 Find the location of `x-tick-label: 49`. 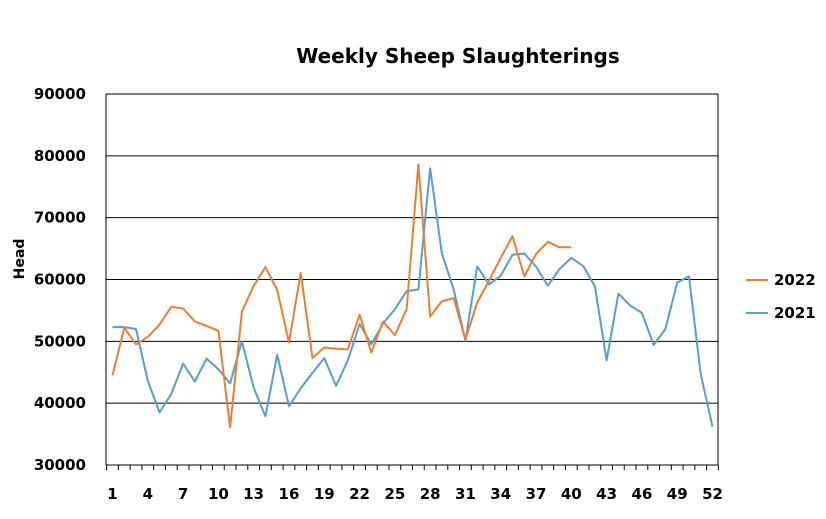

x-tick-label: 49 is located at coordinates (677, 494).